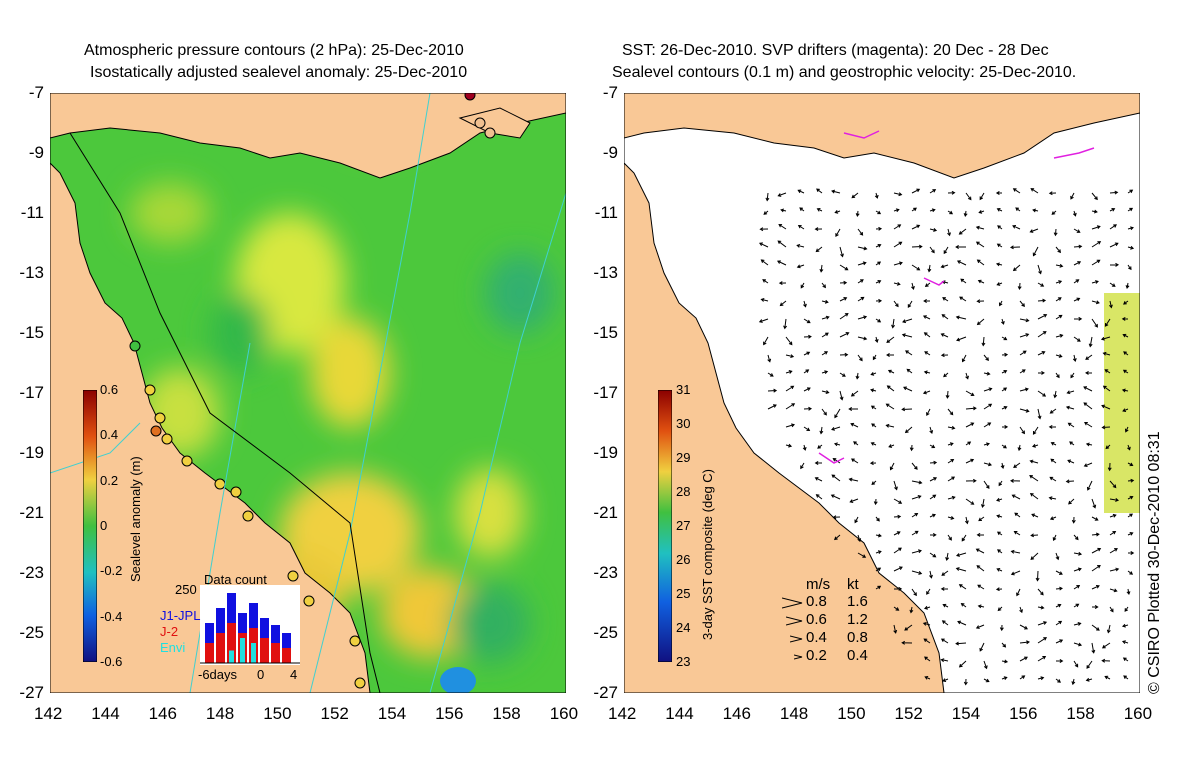 The image size is (1200, 780). I want to click on sealevel-colorbar-label: Sealevel anomaly (m), so click(135, 519).